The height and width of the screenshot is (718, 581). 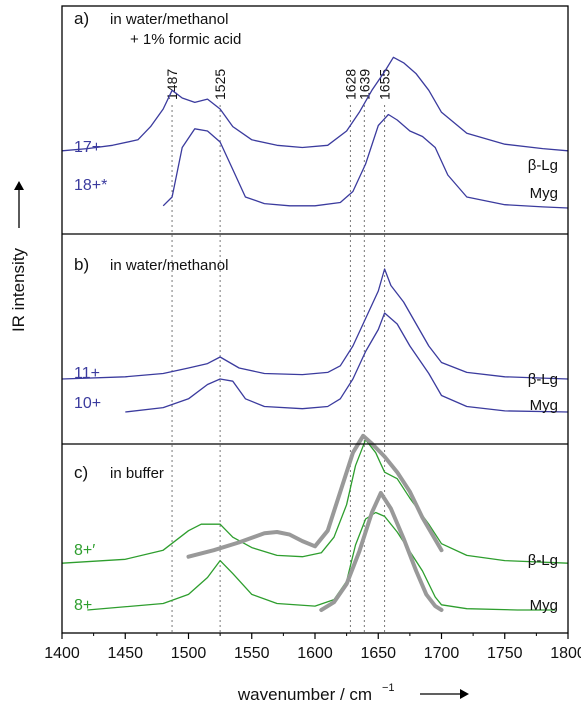 I want to click on y-axis-title: IR intensity, so click(x=18, y=289).